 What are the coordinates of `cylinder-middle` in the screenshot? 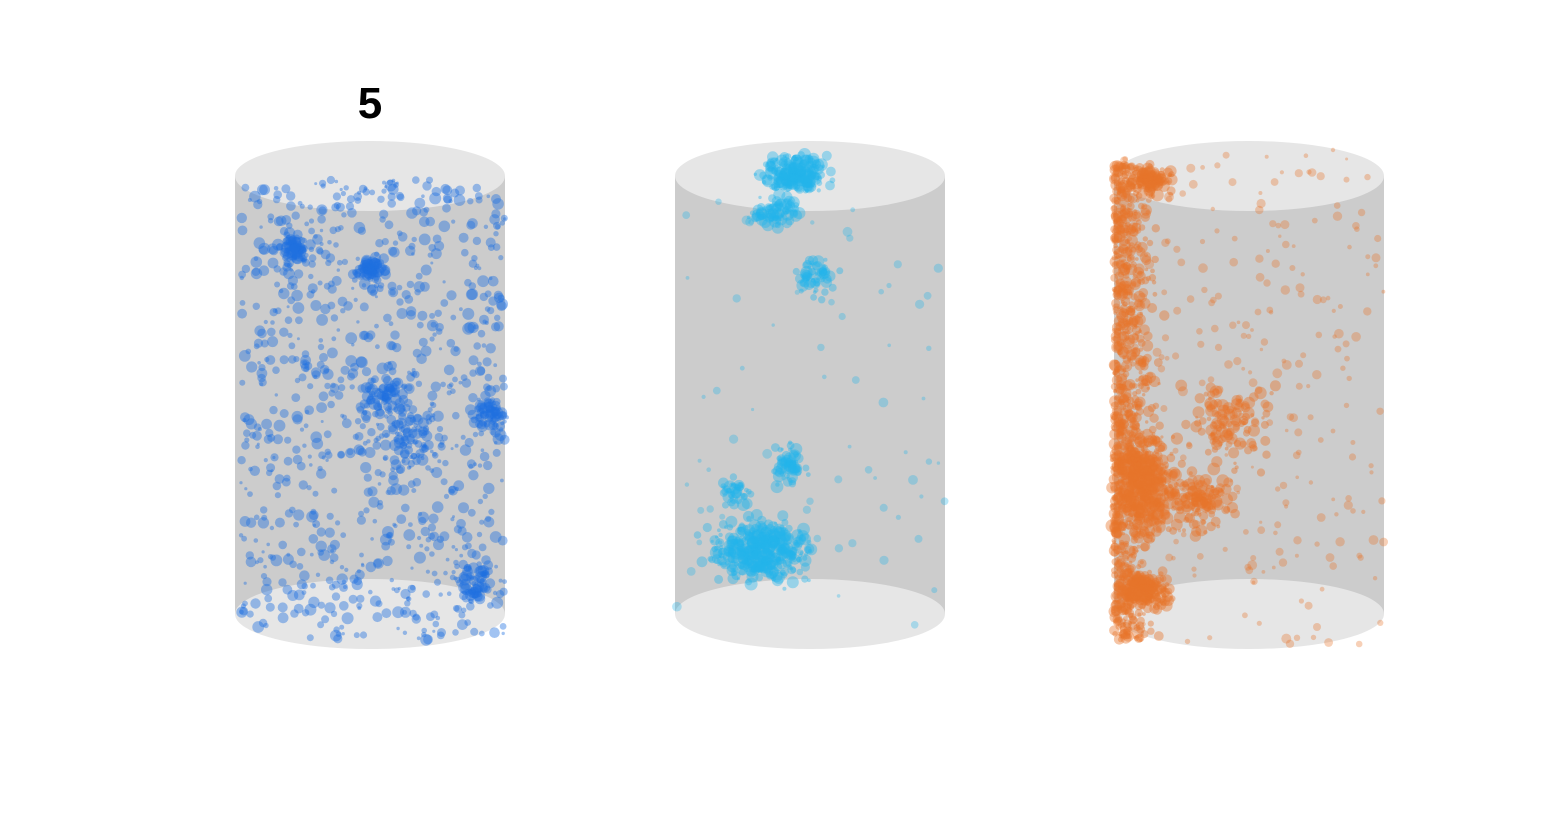 It's located at (810, 395).